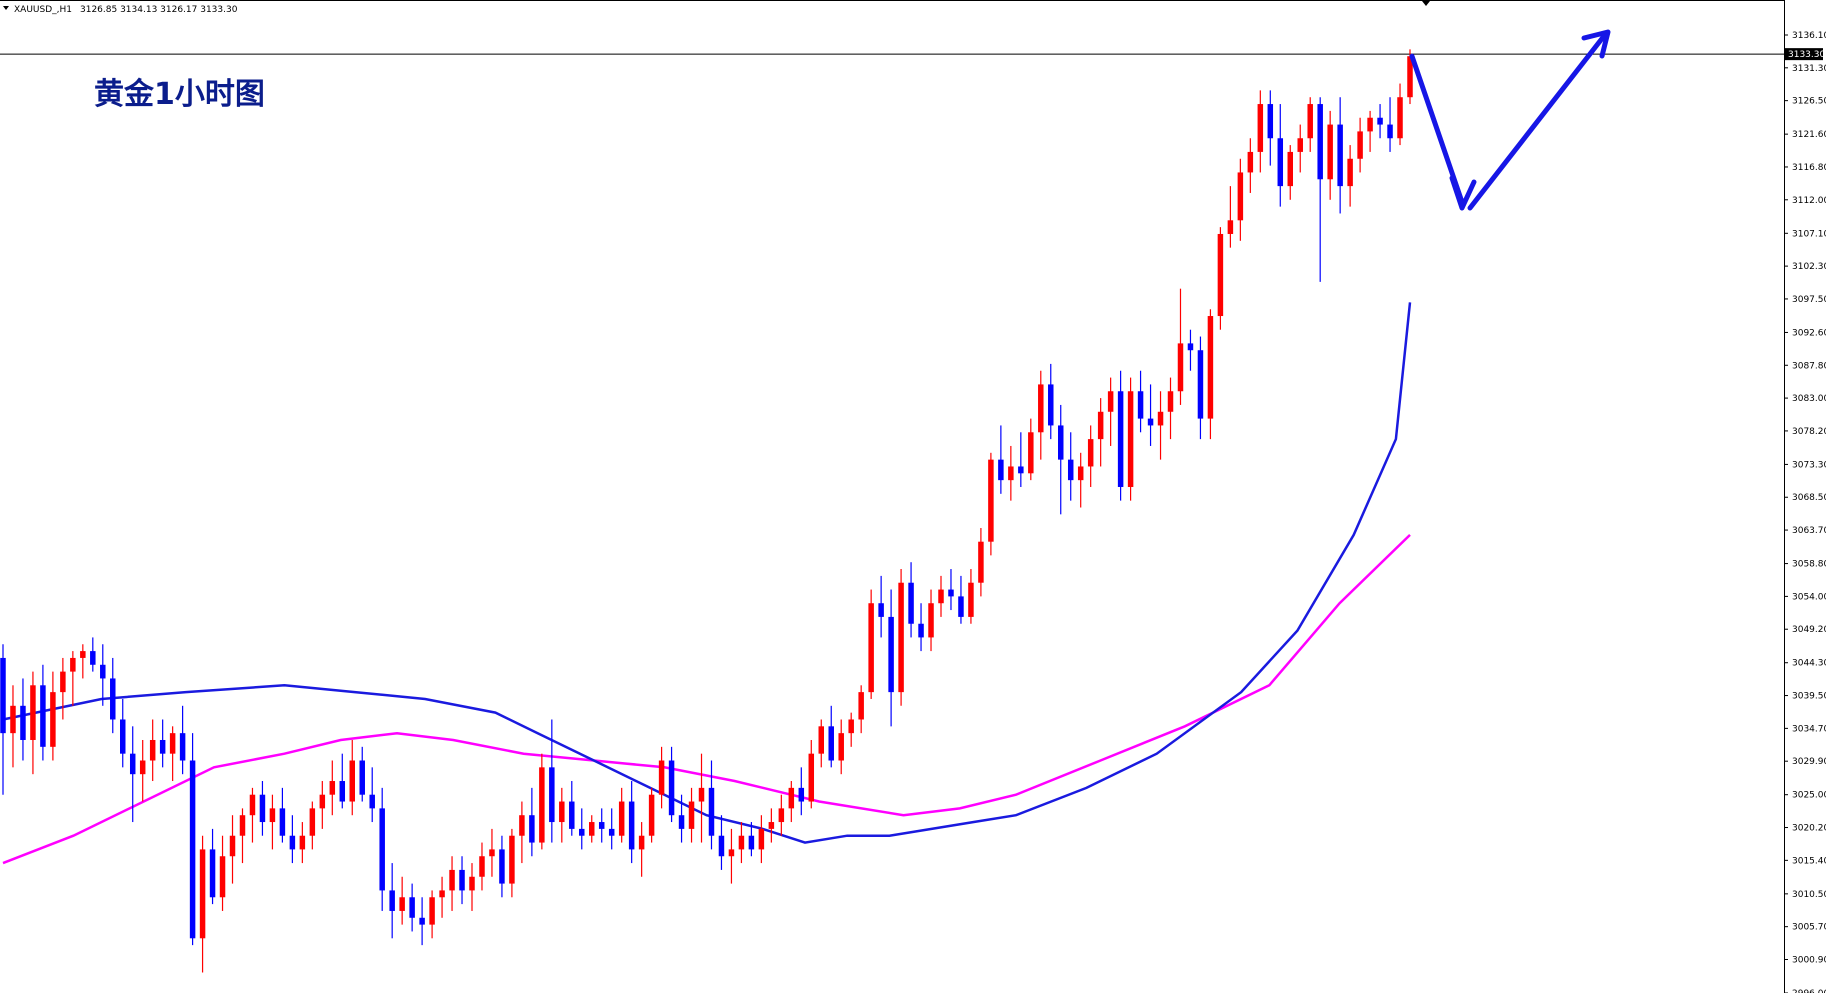  Describe the element at coordinates (1809, 267) in the screenshot. I see `y-tick-label: 3102.30` at that location.